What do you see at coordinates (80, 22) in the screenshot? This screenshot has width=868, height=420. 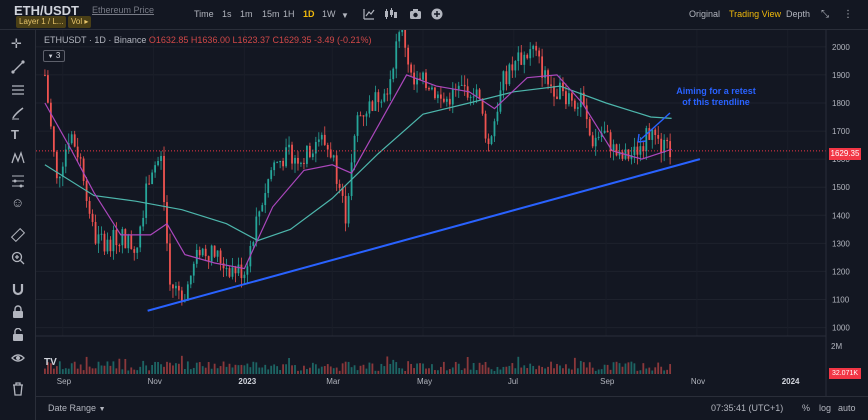 I see `vol-chip: Vol ▸` at bounding box center [80, 22].